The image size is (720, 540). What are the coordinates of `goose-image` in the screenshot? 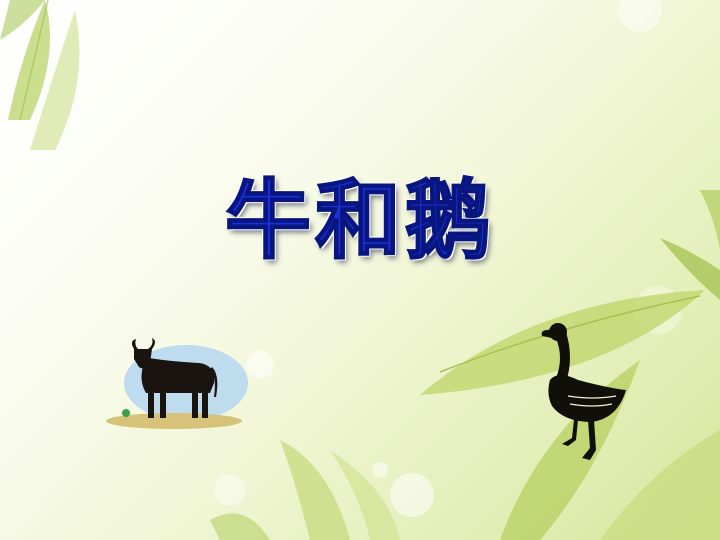 It's located at (583, 391).